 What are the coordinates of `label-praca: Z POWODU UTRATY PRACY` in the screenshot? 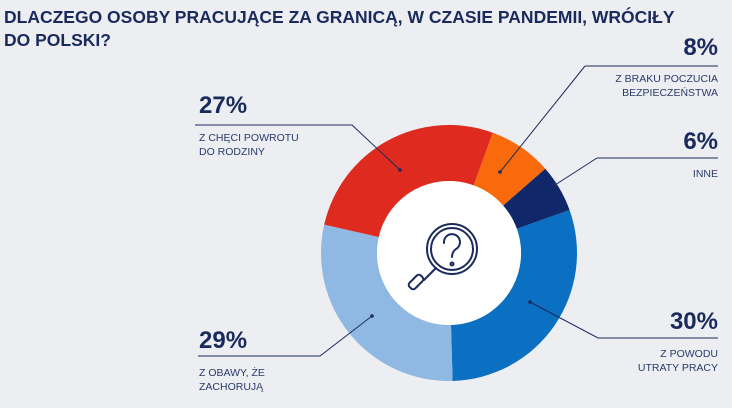 It's located at (677, 361).